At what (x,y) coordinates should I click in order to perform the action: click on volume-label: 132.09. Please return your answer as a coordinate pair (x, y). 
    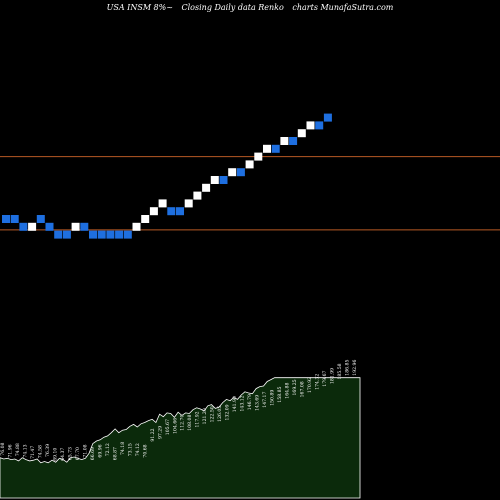
    Looking at the image, I should click on (228, 412).